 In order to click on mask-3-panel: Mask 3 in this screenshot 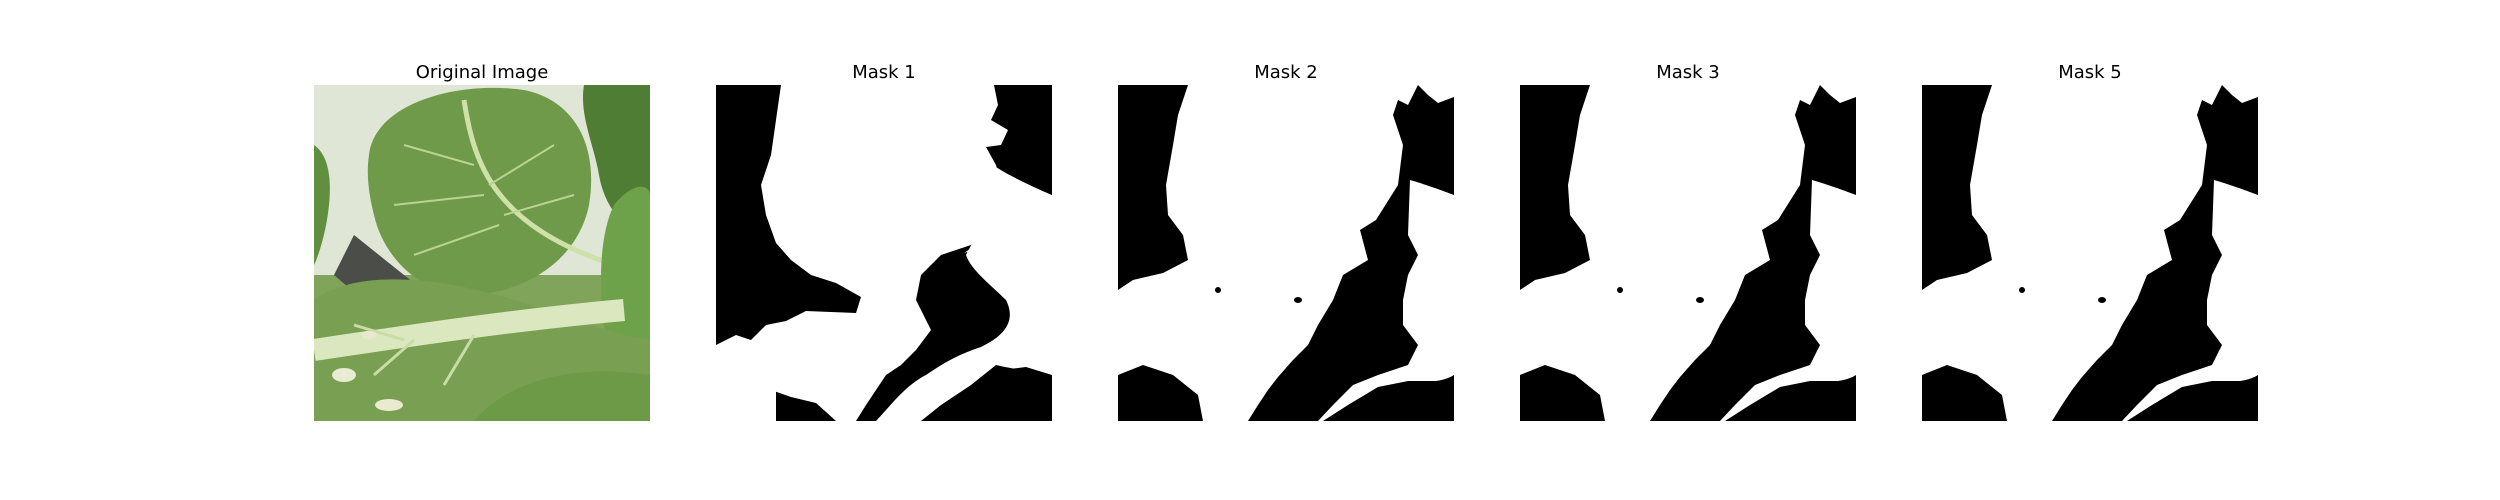, I will do `click(1688, 240)`.